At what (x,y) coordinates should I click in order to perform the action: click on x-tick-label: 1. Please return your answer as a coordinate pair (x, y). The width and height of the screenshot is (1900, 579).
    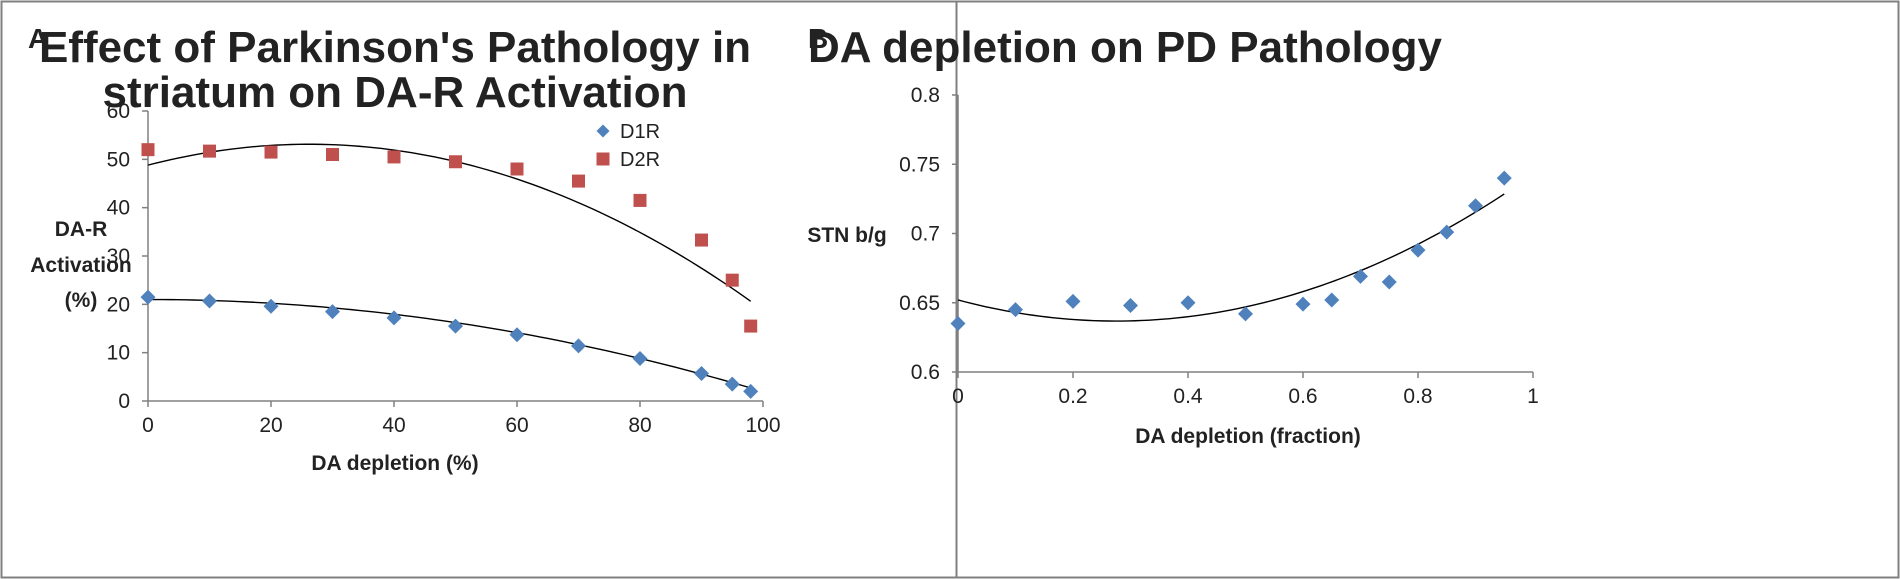
    Looking at the image, I should click on (1533, 396).